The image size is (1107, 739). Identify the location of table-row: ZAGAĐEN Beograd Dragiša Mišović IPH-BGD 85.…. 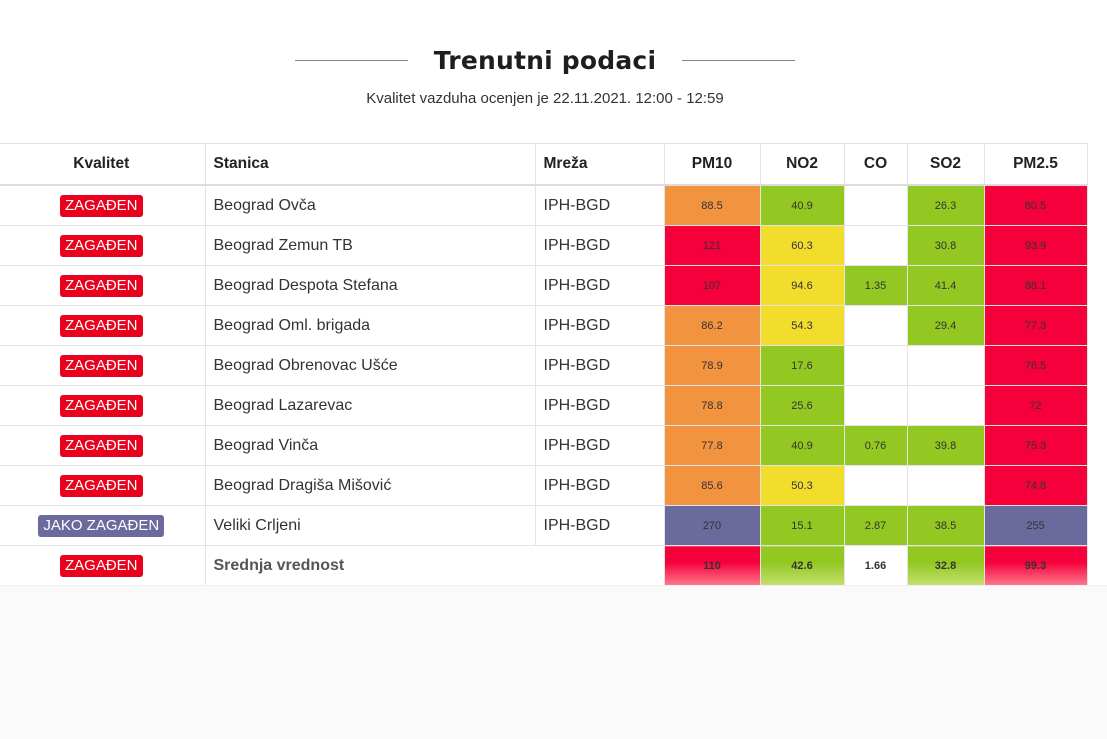
(544, 485).